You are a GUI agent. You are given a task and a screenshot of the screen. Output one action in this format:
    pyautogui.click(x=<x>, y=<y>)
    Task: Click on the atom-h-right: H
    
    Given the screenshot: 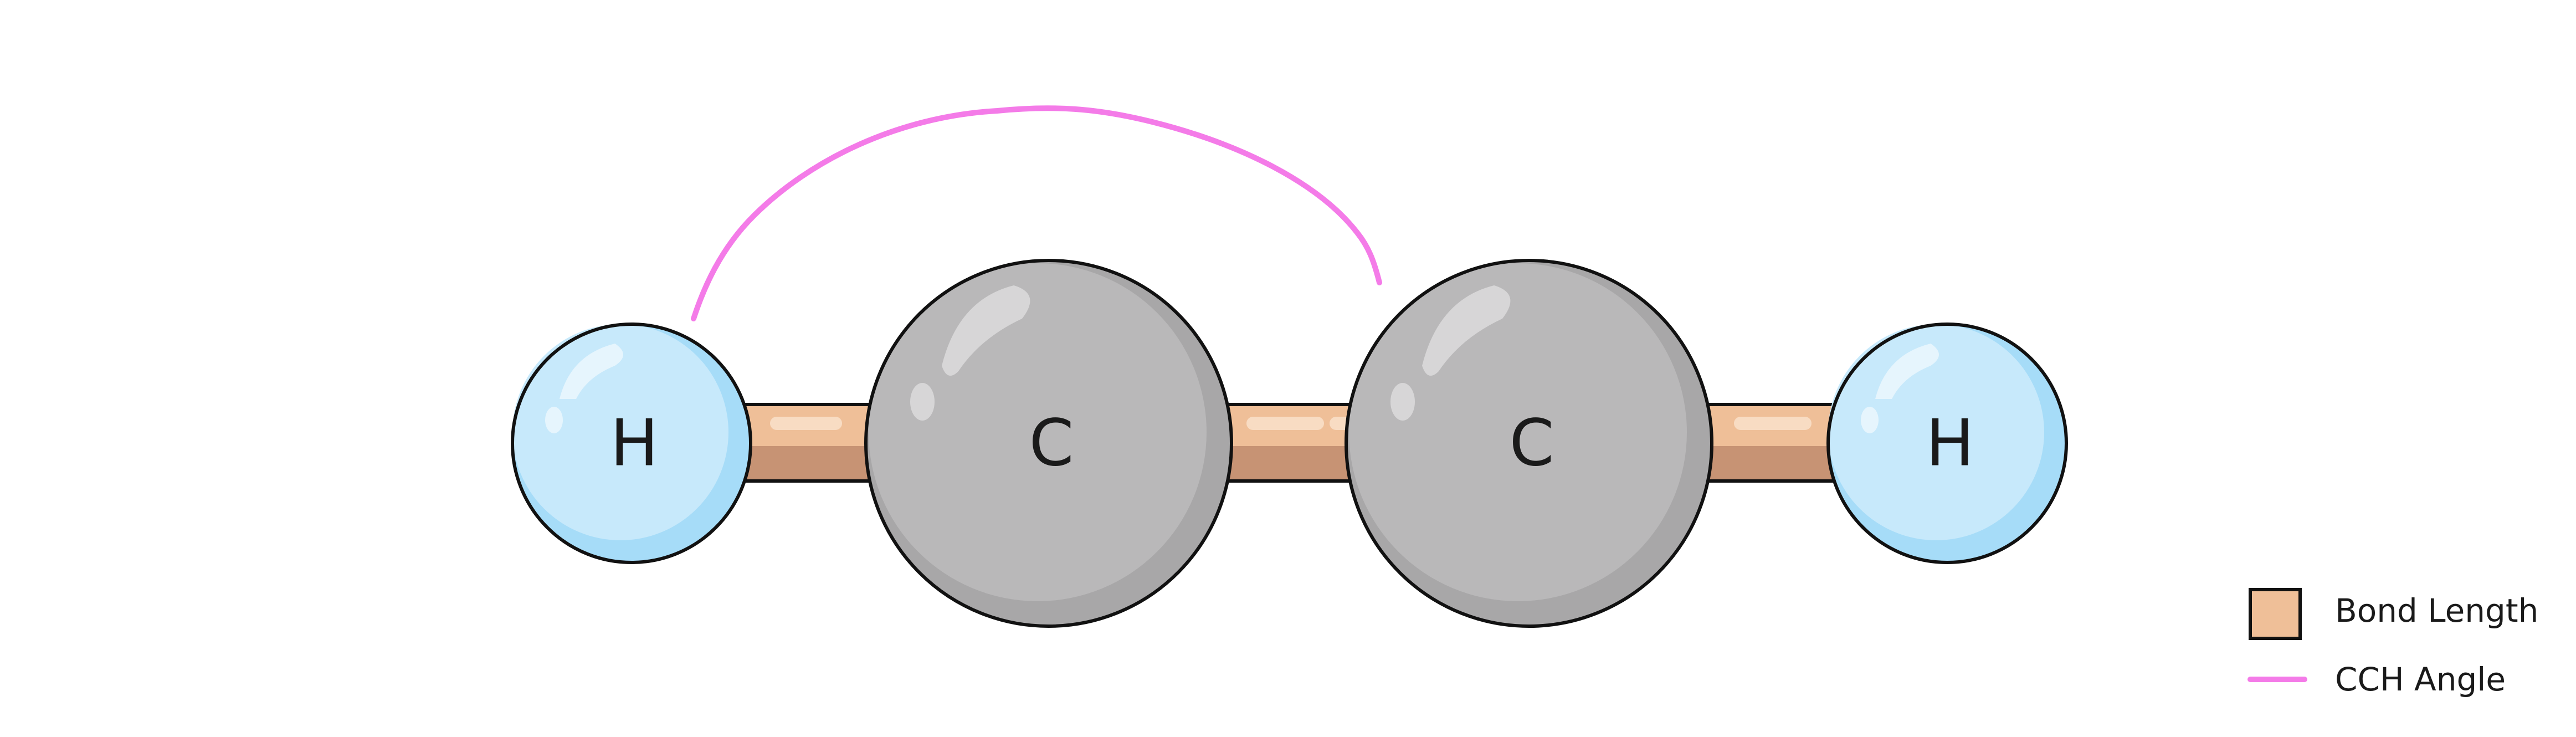 What is the action you would take?
    pyautogui.click(x=1947, y=443)
    